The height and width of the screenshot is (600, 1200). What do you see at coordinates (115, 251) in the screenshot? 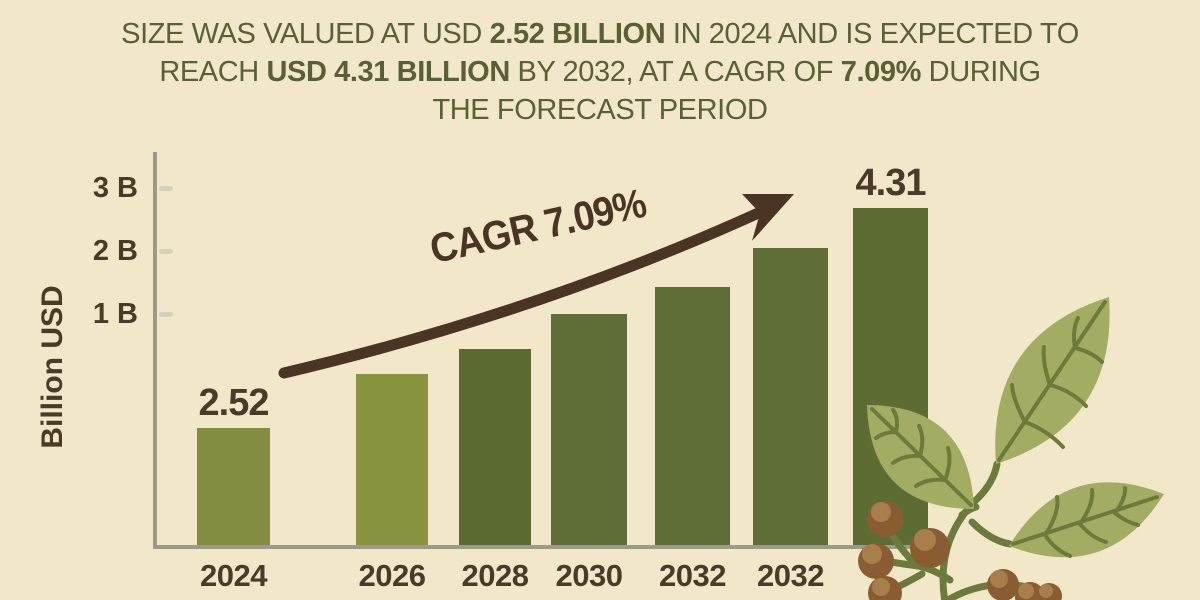
I see `y-tick-label-2b: 2 B` at bounding box center [115, 251].